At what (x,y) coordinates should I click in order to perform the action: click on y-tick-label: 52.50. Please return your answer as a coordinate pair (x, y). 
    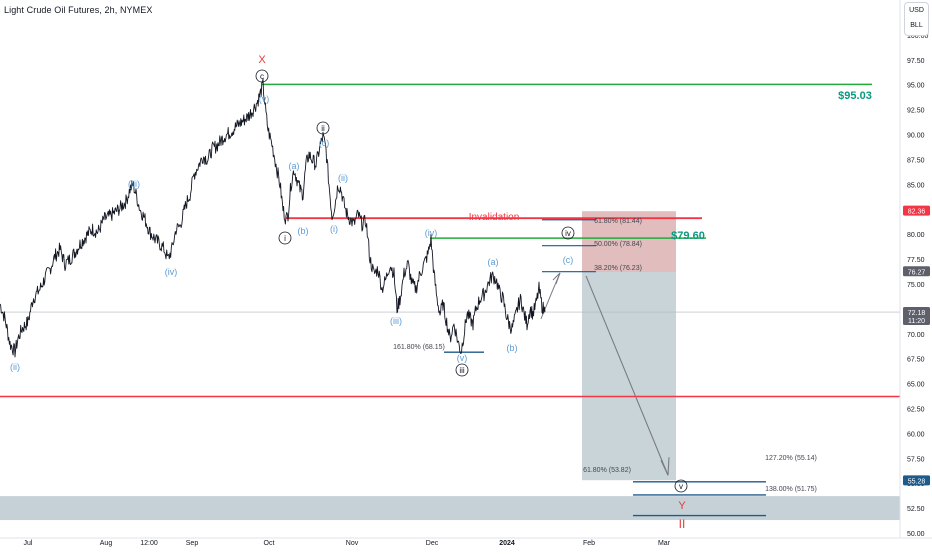
    Looking at the image, I should click on (916, 509).